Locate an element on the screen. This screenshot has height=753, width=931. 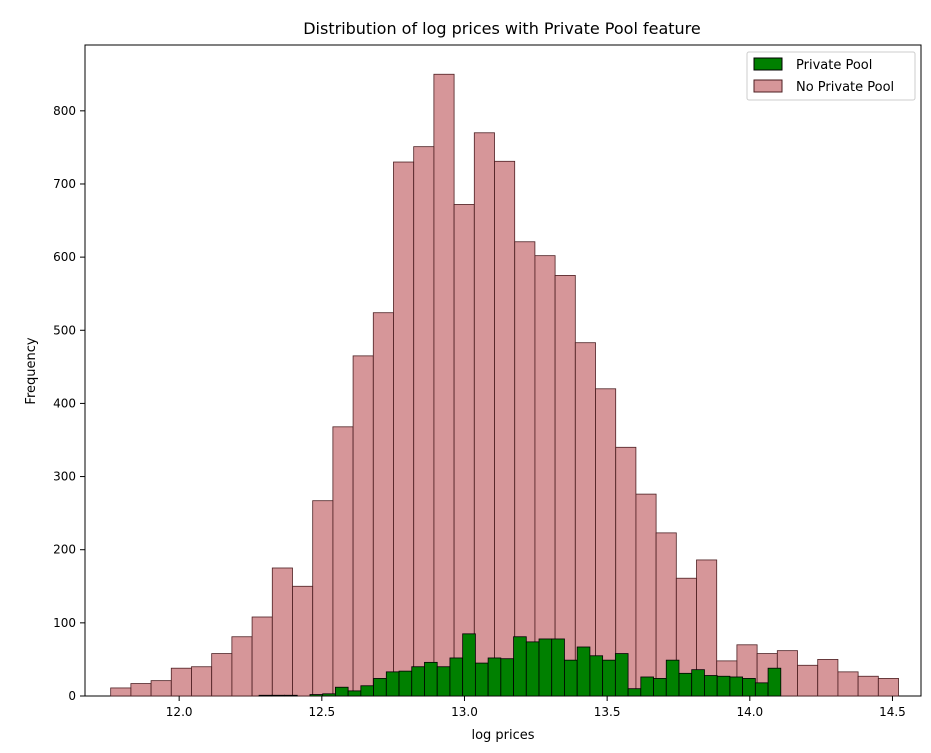
y-axis: 0 100 200 300 400 500 600 700 800 is located at coordinates (69, 403).